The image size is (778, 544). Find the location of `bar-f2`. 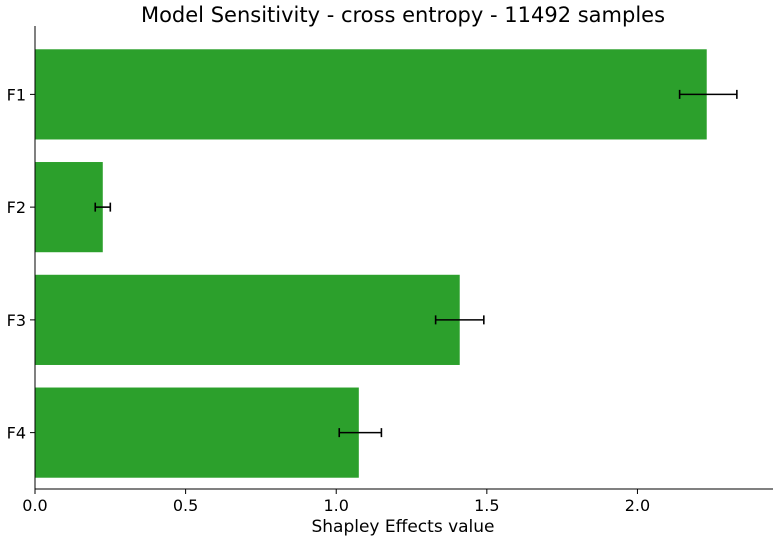

bar-f2 is located at coordinates (69, 207).